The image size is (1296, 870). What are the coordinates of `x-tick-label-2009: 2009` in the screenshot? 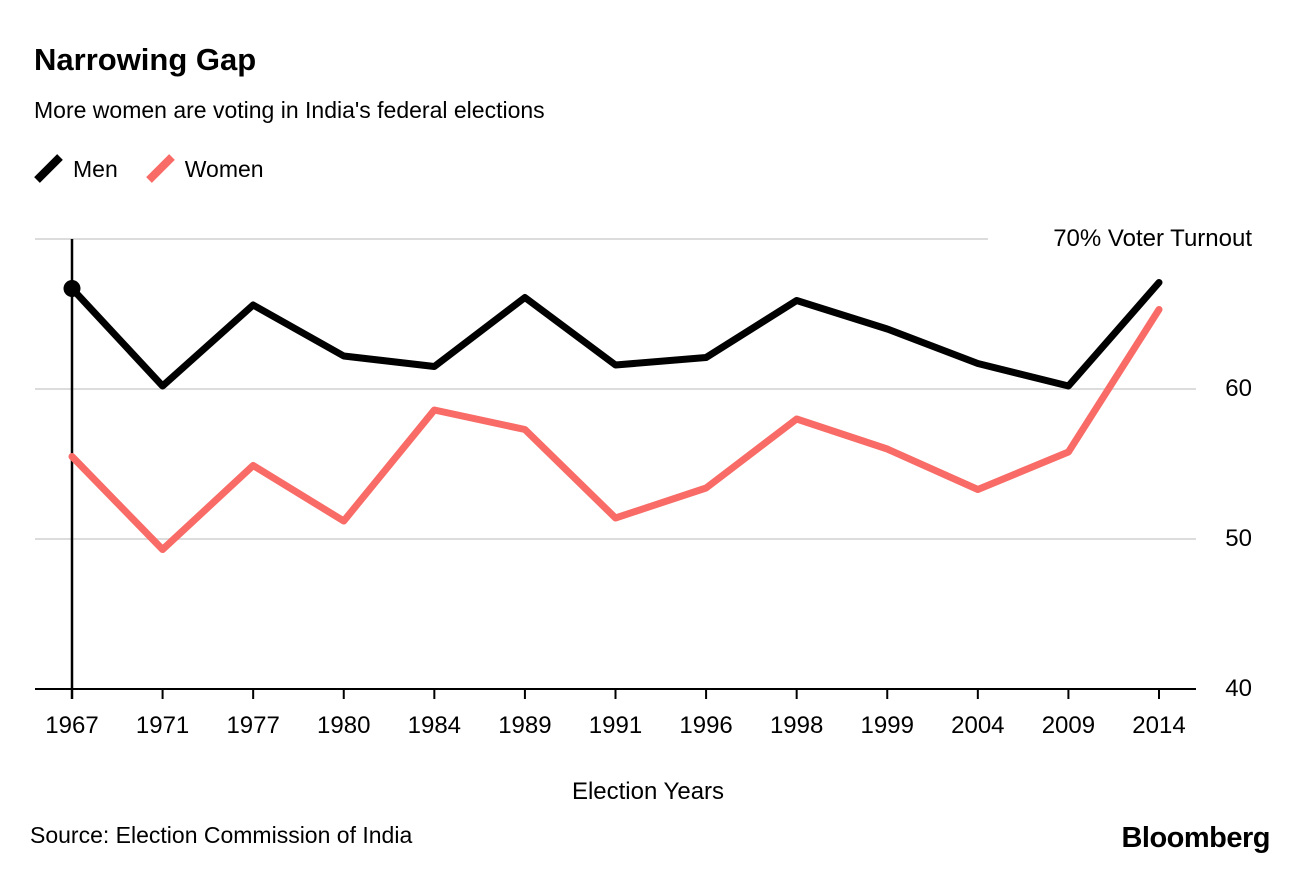 It's located at (1068, 725).